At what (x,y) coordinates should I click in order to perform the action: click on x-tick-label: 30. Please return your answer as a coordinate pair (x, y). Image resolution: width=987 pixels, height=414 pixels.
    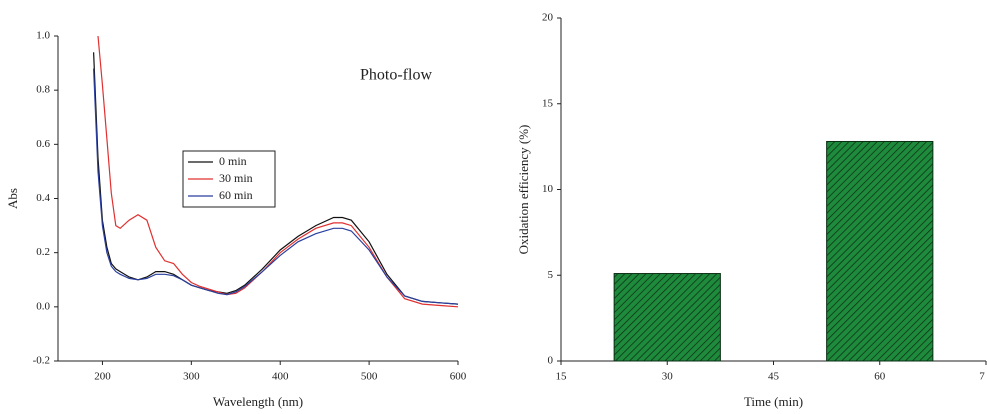
    Looking at the image, I should click on (668, 377).